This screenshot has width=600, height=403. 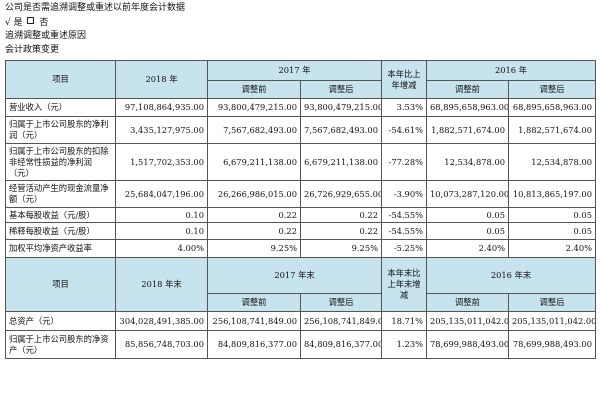 I want to click on table1-header-2016: 2016 年, so click(x=511, y=70).